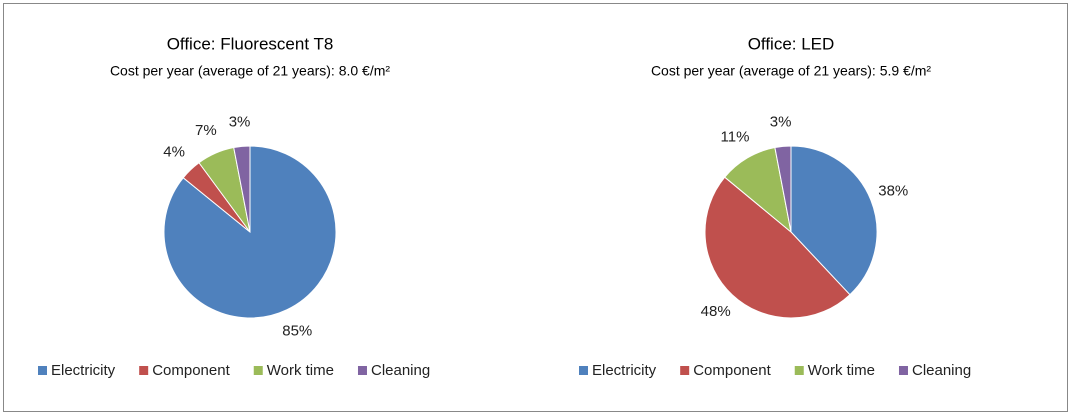  I want to click on data-label: 48%, so click(716, 311).